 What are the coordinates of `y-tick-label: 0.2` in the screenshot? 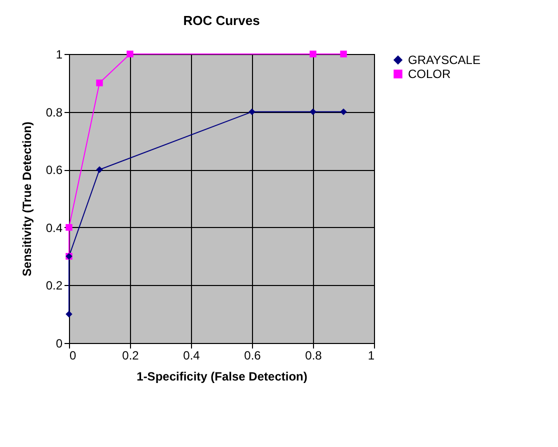 It's located at (54, 285).